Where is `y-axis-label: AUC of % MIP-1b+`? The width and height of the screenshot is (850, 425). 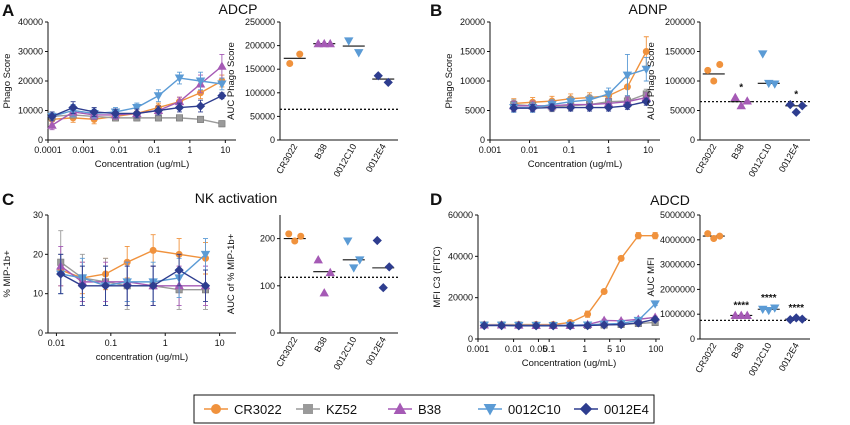
y-axis-label: AUC of % MIP-1b+ is located at coordinates (231, 273).